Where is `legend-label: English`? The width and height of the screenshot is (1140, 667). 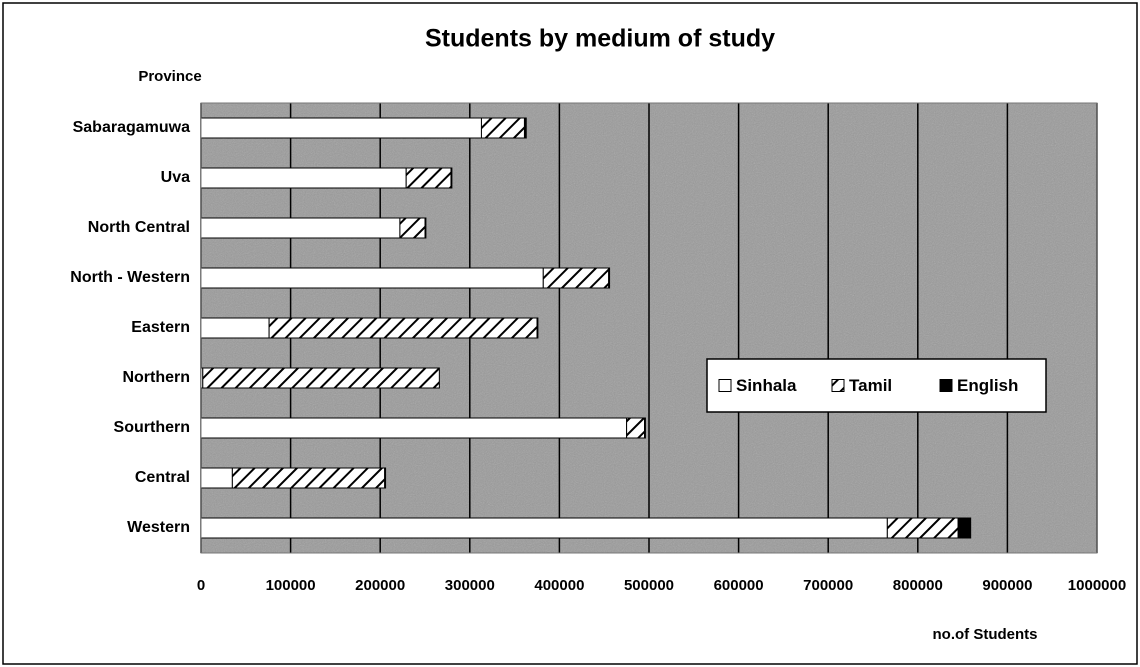 legend-label: English is located at coordinates (987, 385).